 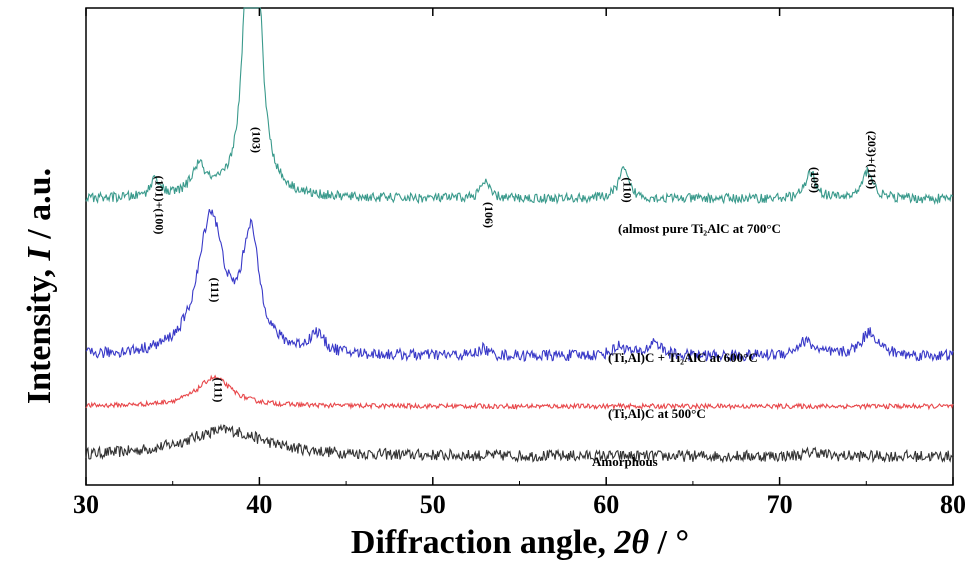 I want to click on x-tick-label: 50, so click(x=433, y=504).